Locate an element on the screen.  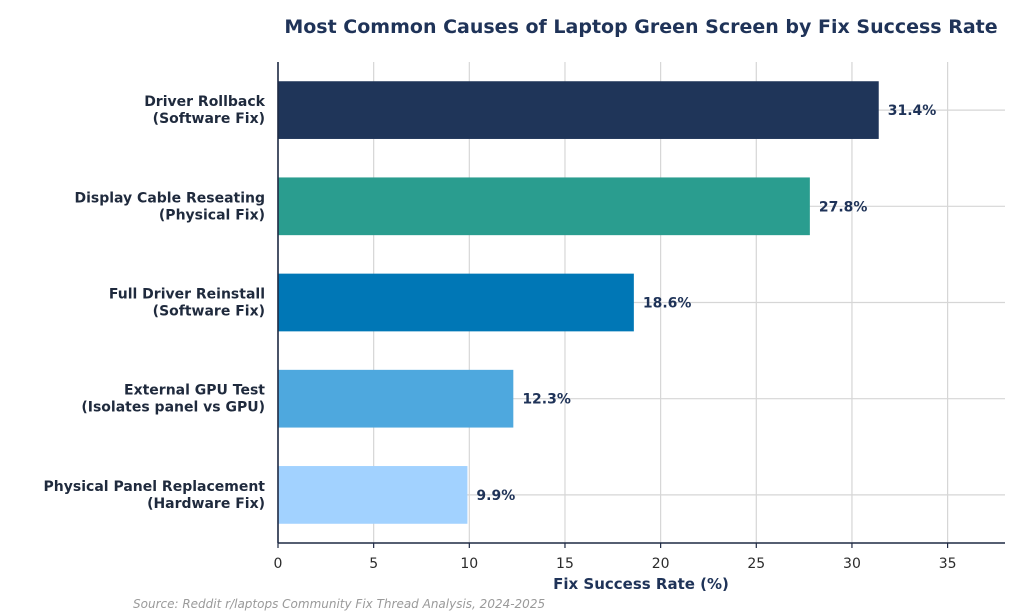
data-label-1: 27.8% is located at coordinates (843, 207).